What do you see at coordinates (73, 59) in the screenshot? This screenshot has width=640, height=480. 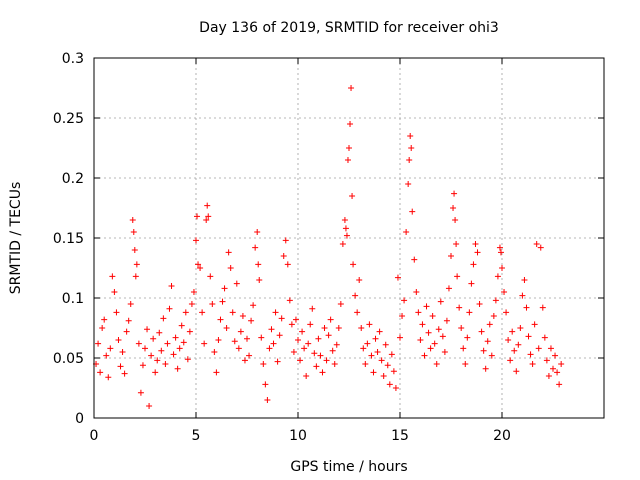 I see `y-tick-label: 0.3` at bounding box center [73, 59].